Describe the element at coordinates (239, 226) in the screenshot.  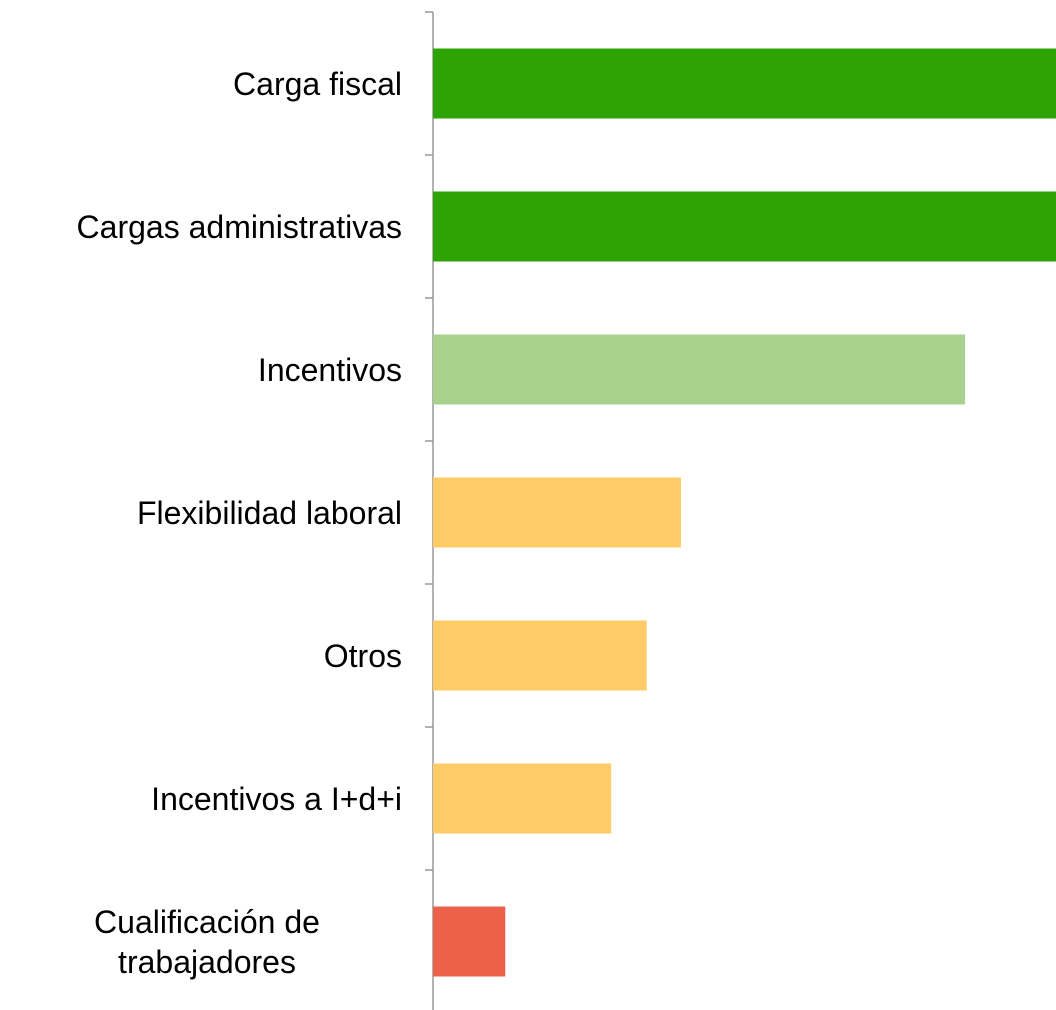
I see `category-label: Cargas administrativas` at that location.